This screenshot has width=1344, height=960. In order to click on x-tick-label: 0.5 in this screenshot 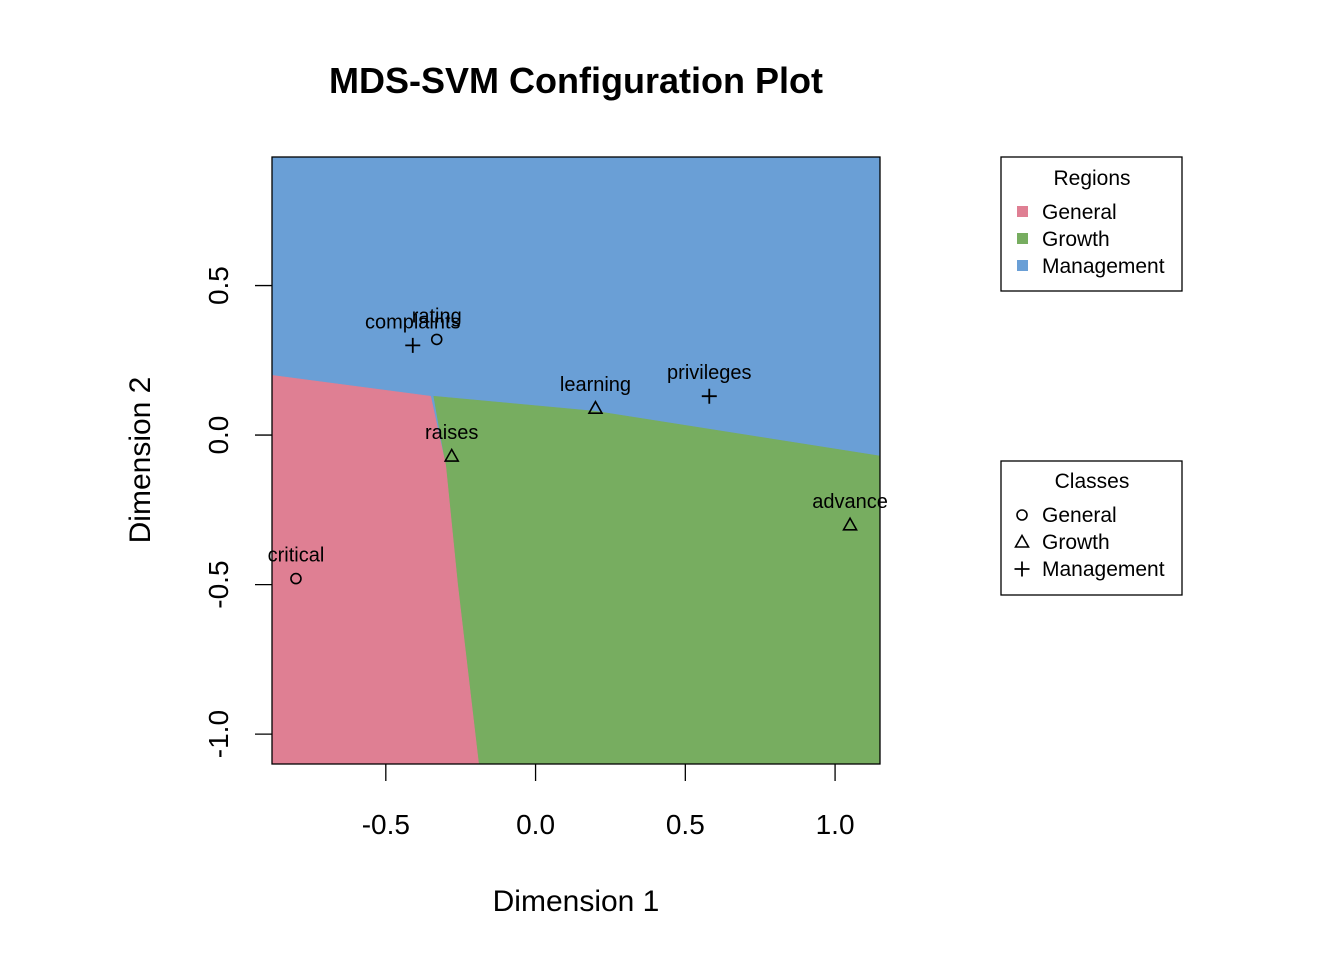, I will do `click(685, 824)`.